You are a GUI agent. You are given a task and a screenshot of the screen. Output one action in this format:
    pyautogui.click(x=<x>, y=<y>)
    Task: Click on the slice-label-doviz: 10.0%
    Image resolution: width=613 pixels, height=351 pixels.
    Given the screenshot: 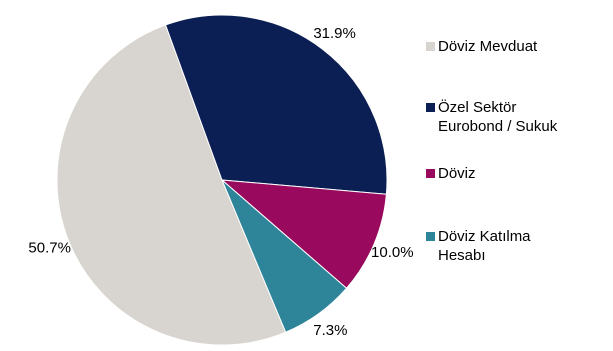 What is the action you would take?
    pyautogui.click(x=392, y=252)
    